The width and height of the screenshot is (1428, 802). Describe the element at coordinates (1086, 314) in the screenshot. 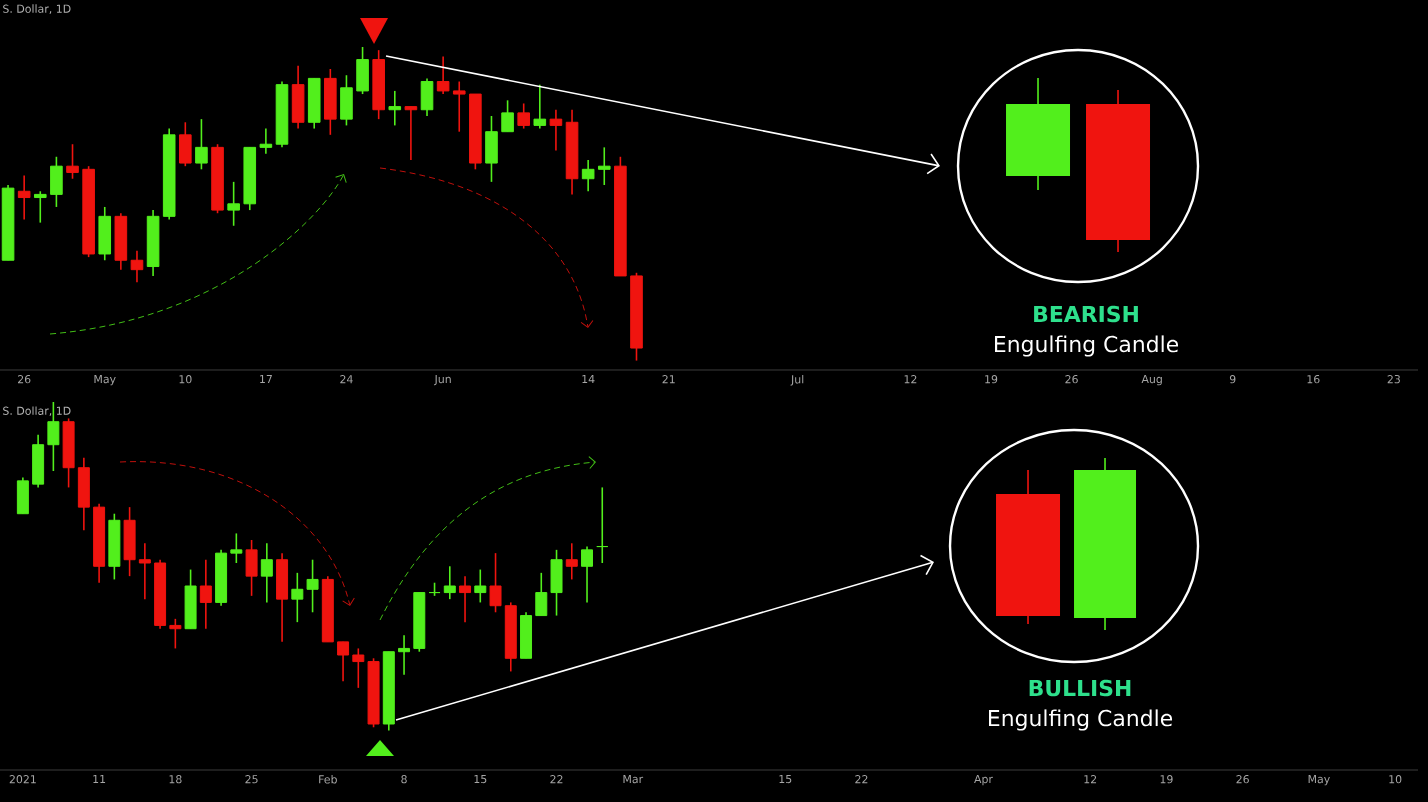

I see `annotation: BEARISH` at that location.